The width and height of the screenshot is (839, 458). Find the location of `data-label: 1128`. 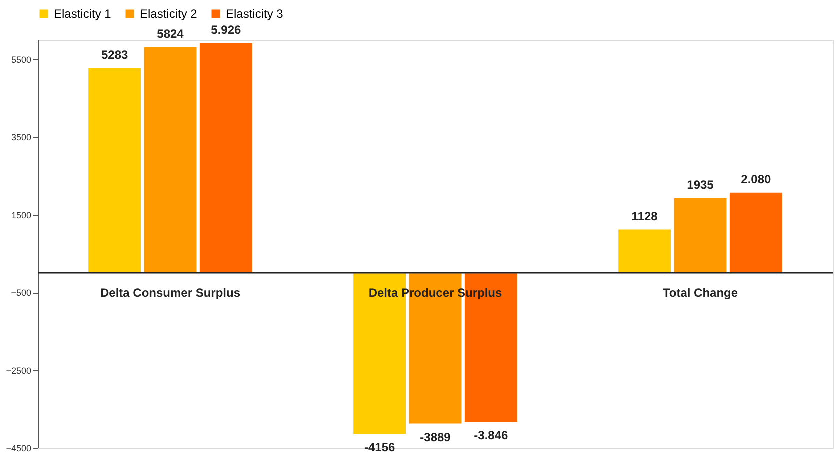

data-label: 1128 is located at coordinates (645, 216).